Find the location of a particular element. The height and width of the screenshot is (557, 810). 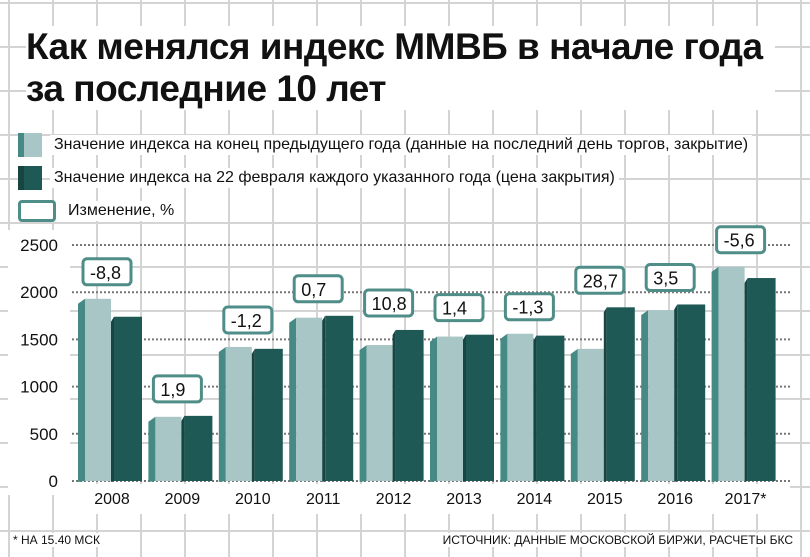

change-label: -1,3 is located at coordinates (527, 308).